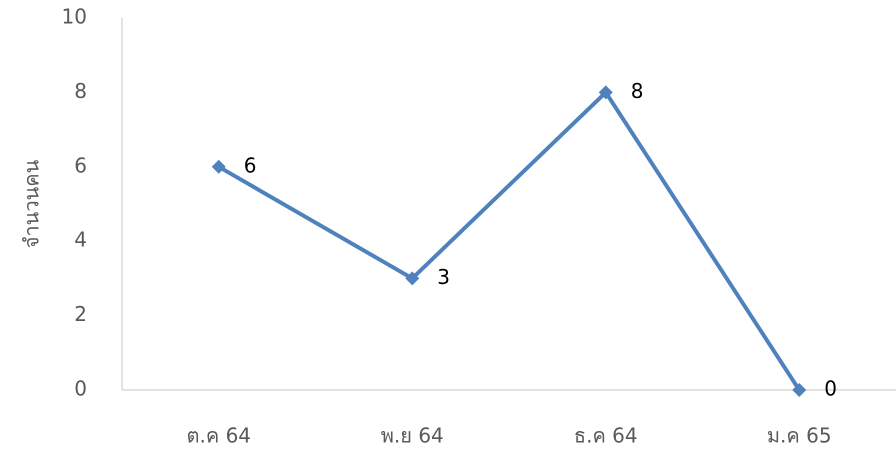  Describe the element at coordinates (799, 436) in the screenshot. I see `x-tick-label: ม.ค 65` at that location.